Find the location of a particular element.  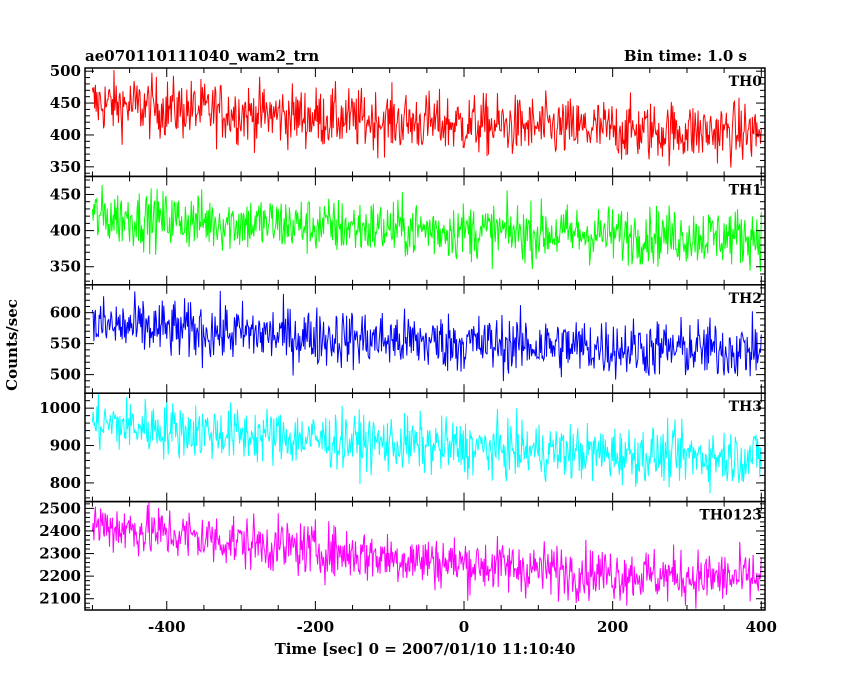

y-tick-label: 2400 is located at coordinates (60, 531).